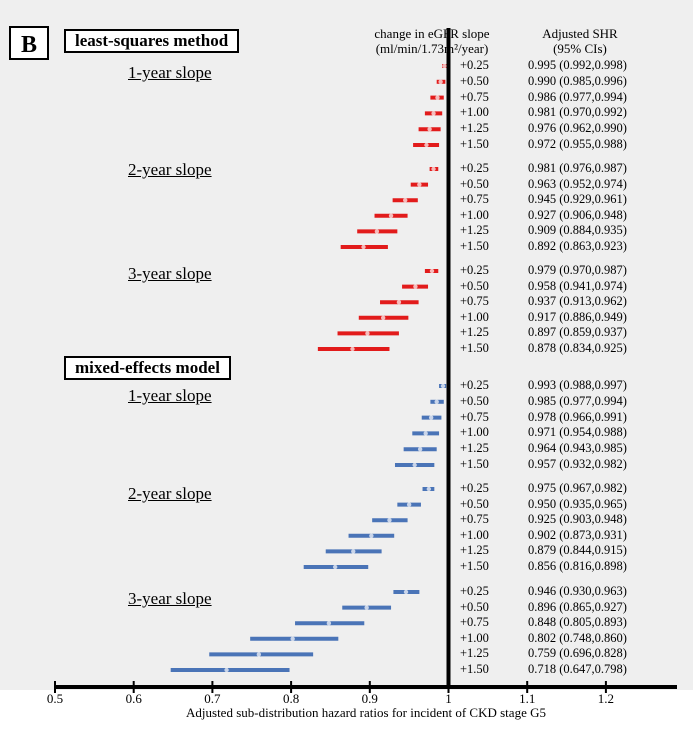 This screenshot has height=733, width=693. I want to click on x-tick-label: 0.9, so click(369, 698).